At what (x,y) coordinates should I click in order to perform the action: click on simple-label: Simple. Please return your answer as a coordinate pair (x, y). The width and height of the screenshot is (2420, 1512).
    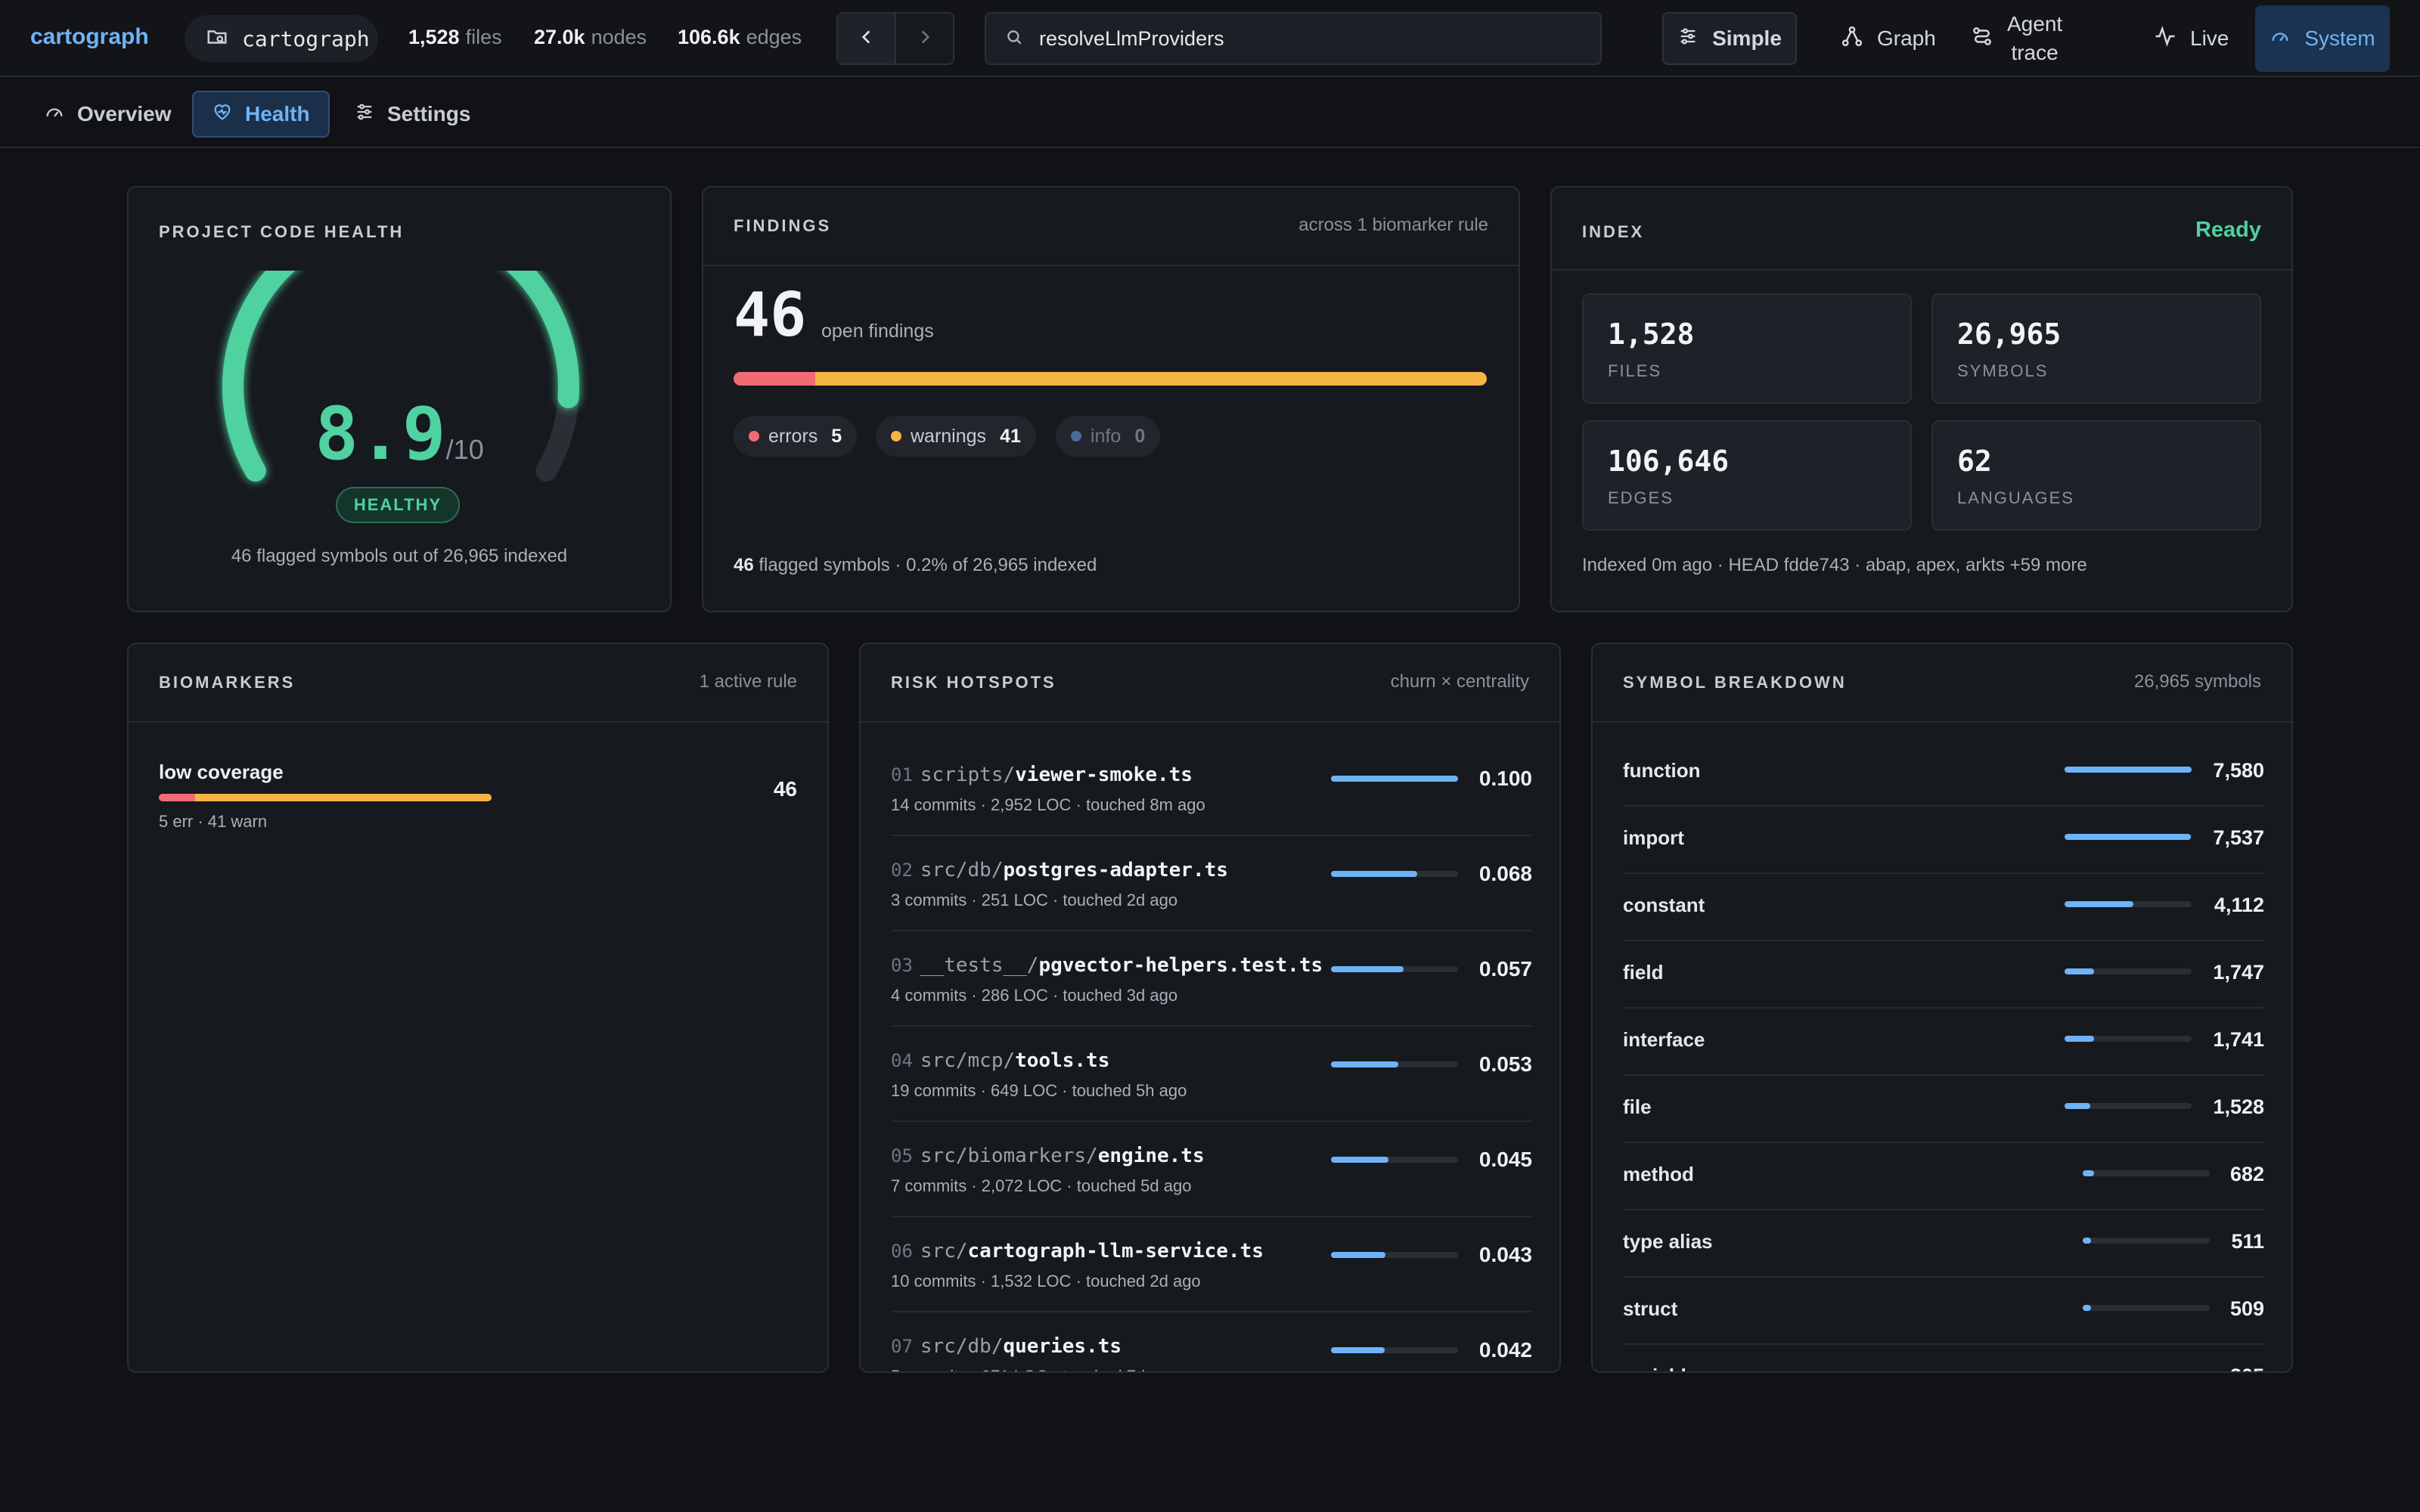
    Looking at the image, I should click on (1747, 38).